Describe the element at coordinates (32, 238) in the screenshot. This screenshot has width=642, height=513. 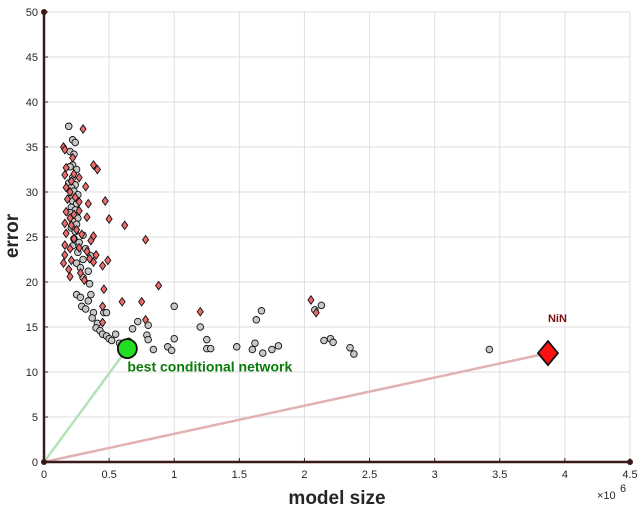
I see `y-tick-label: 25` at that location.